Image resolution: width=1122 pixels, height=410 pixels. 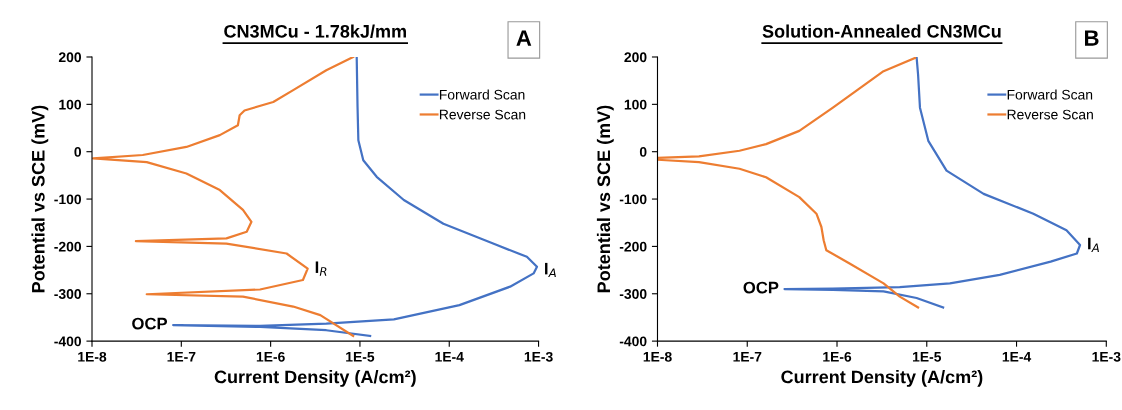 I want to click on chart-title: CN3MCu - 1.78kJ/mm, so click(x=315, y=31).